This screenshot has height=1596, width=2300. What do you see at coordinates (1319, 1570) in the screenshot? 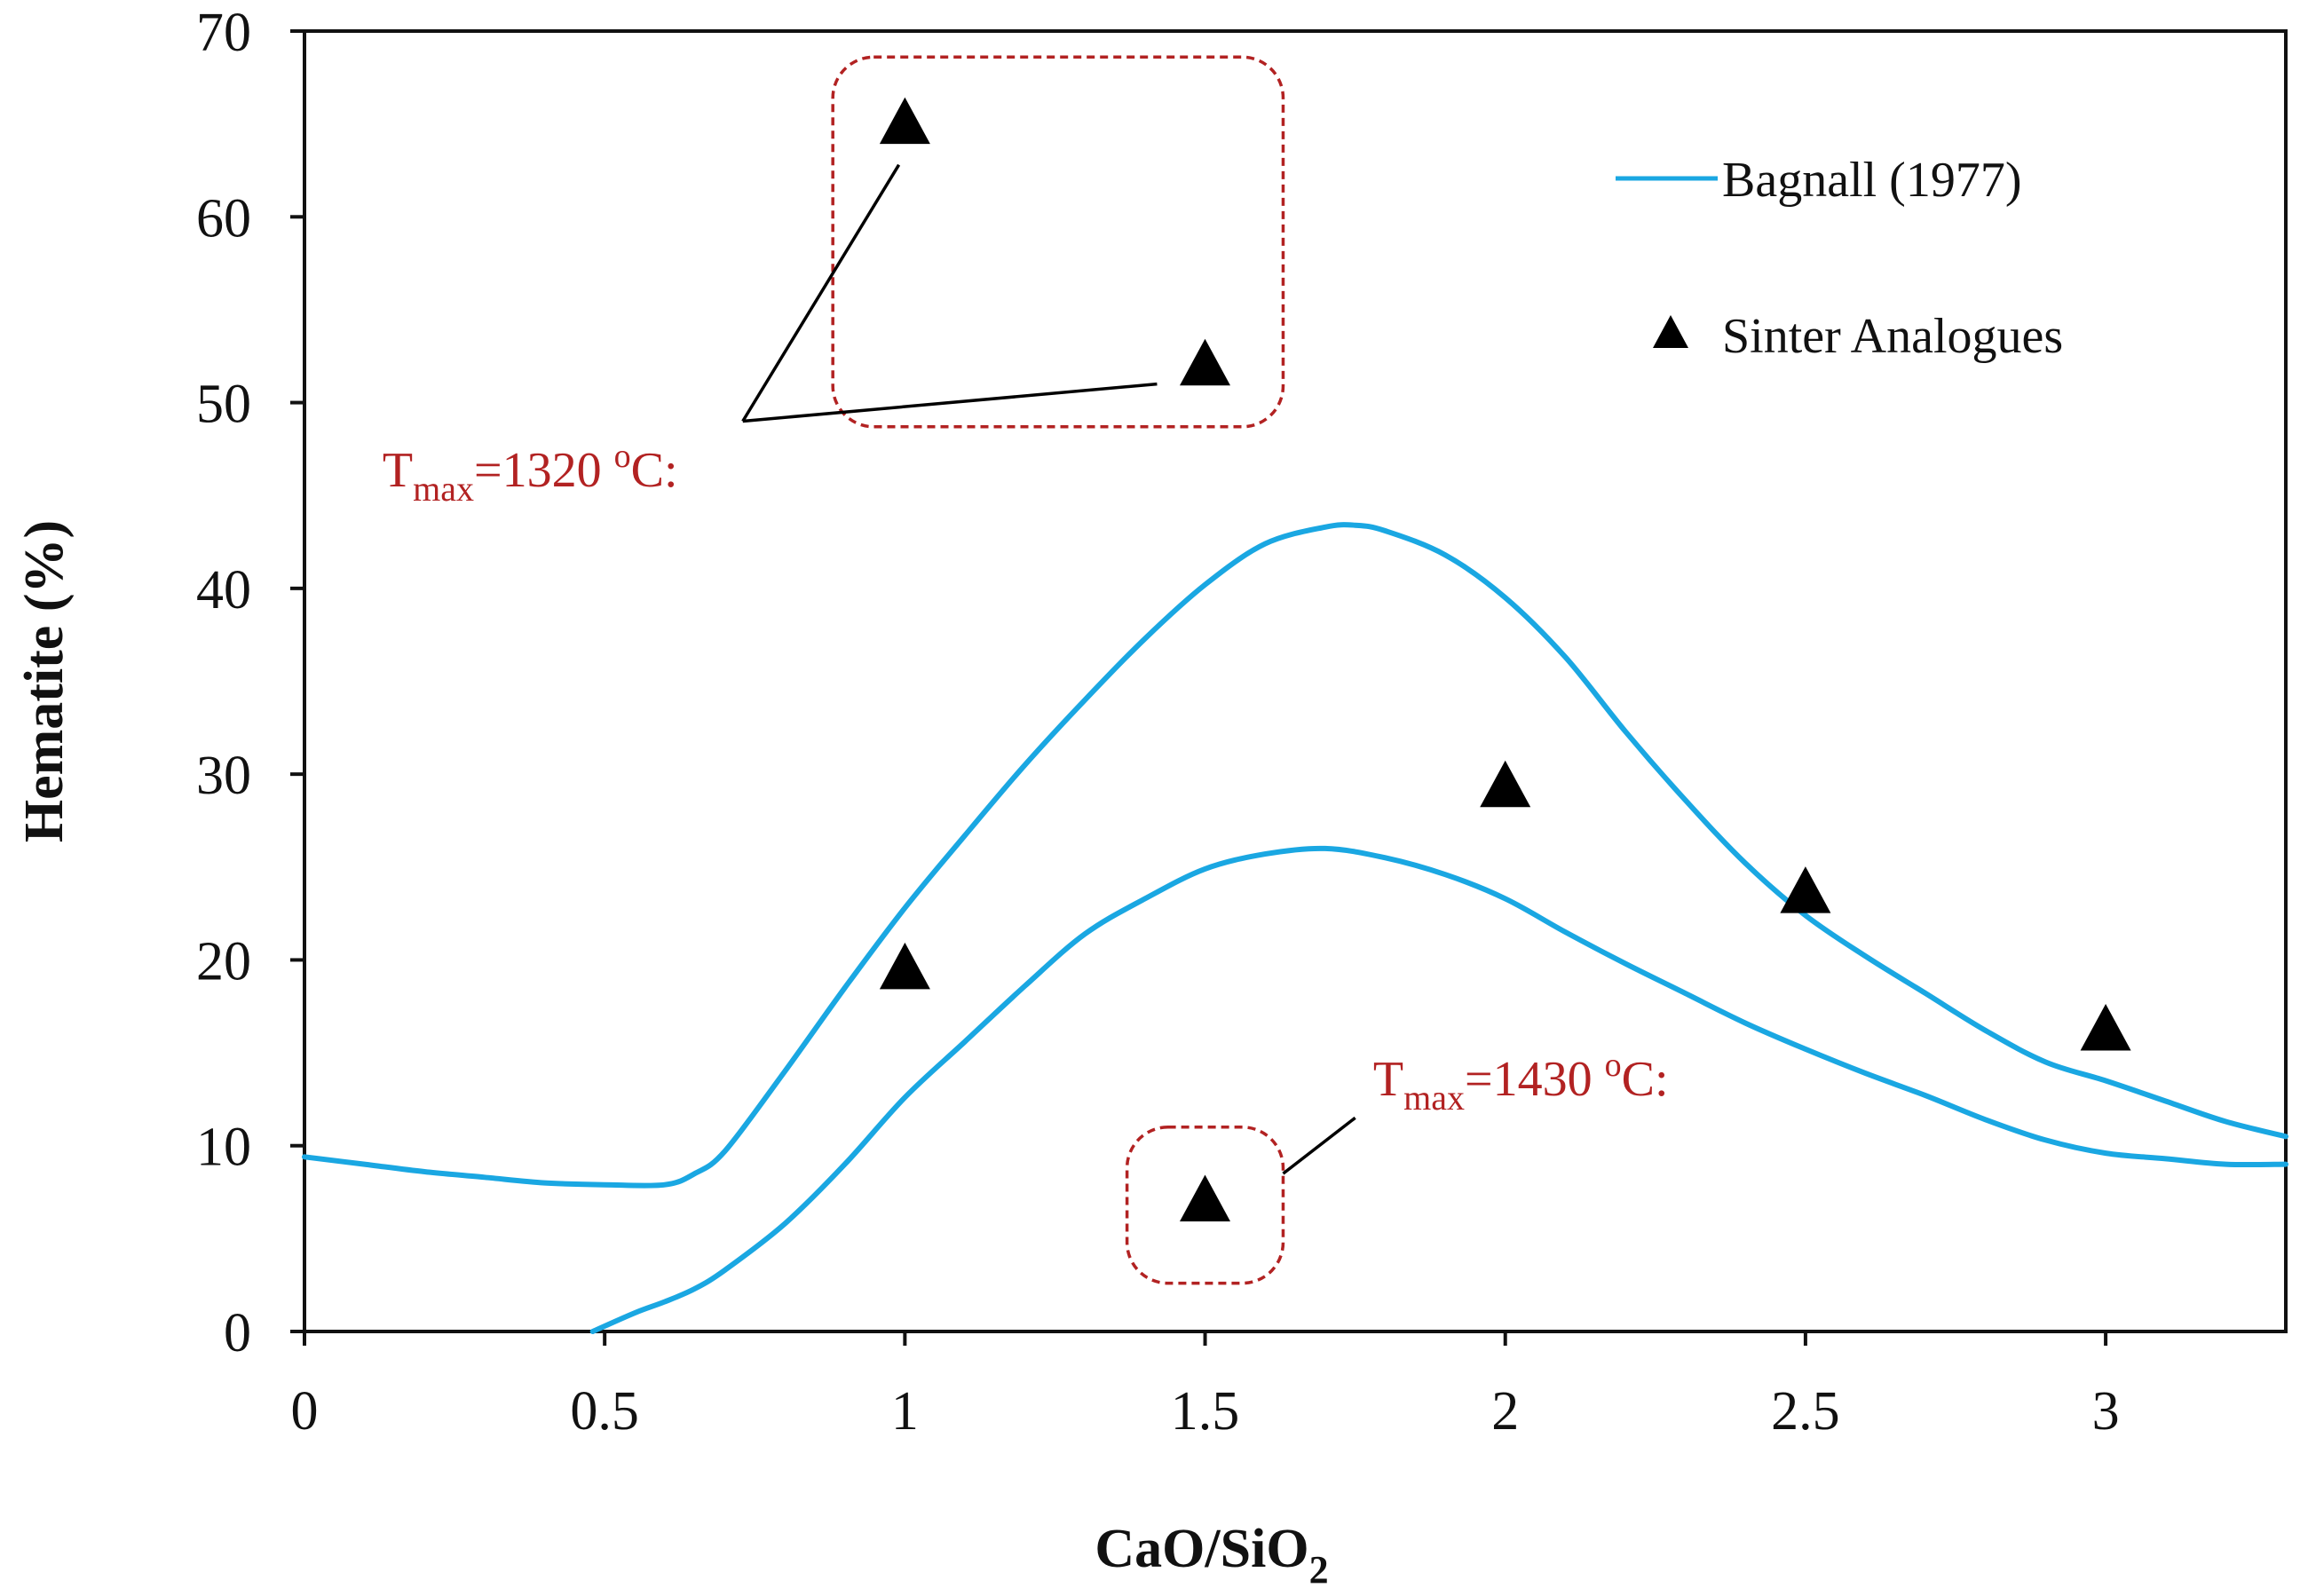
I see `x-axis-title-sub: 2` at bounding box center [1319, 1570].